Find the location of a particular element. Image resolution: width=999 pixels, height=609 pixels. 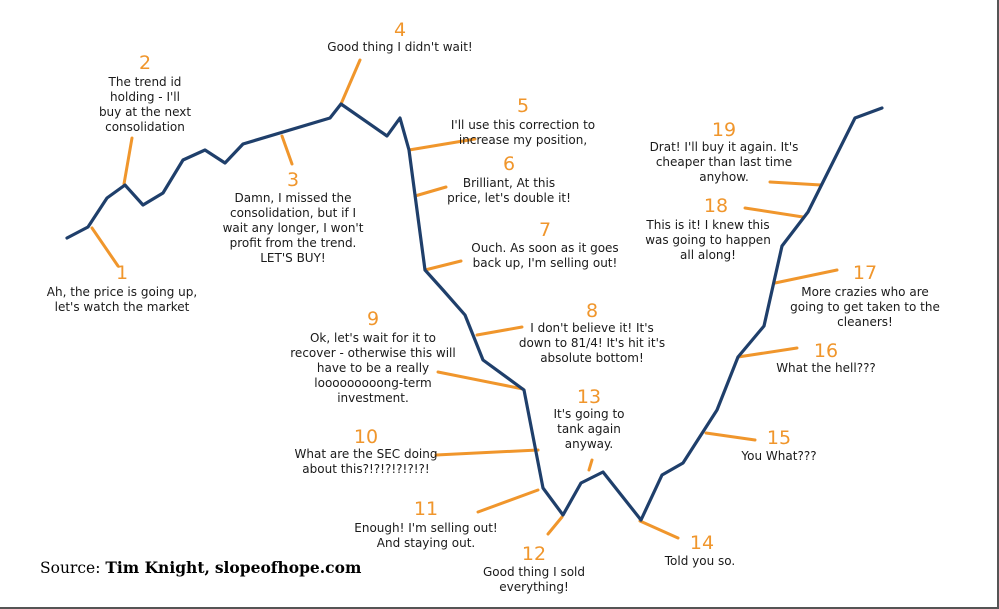

annotation-caption-line: You What??? is located at coordinates (778, 456).